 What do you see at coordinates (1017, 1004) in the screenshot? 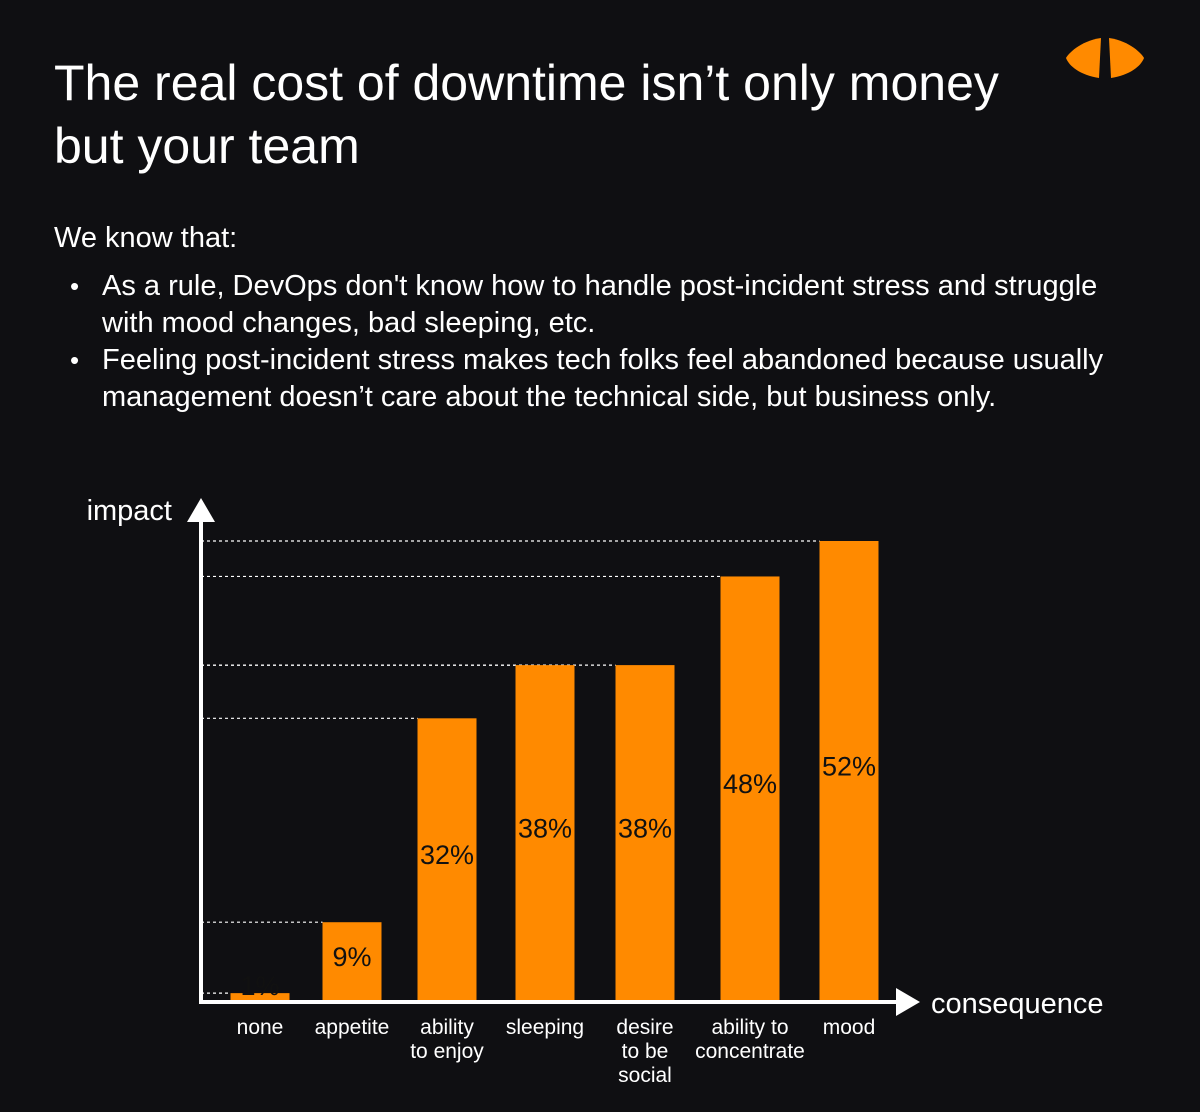
I see `x-axis-label: consequence` at bounding box center [1017, 1004].